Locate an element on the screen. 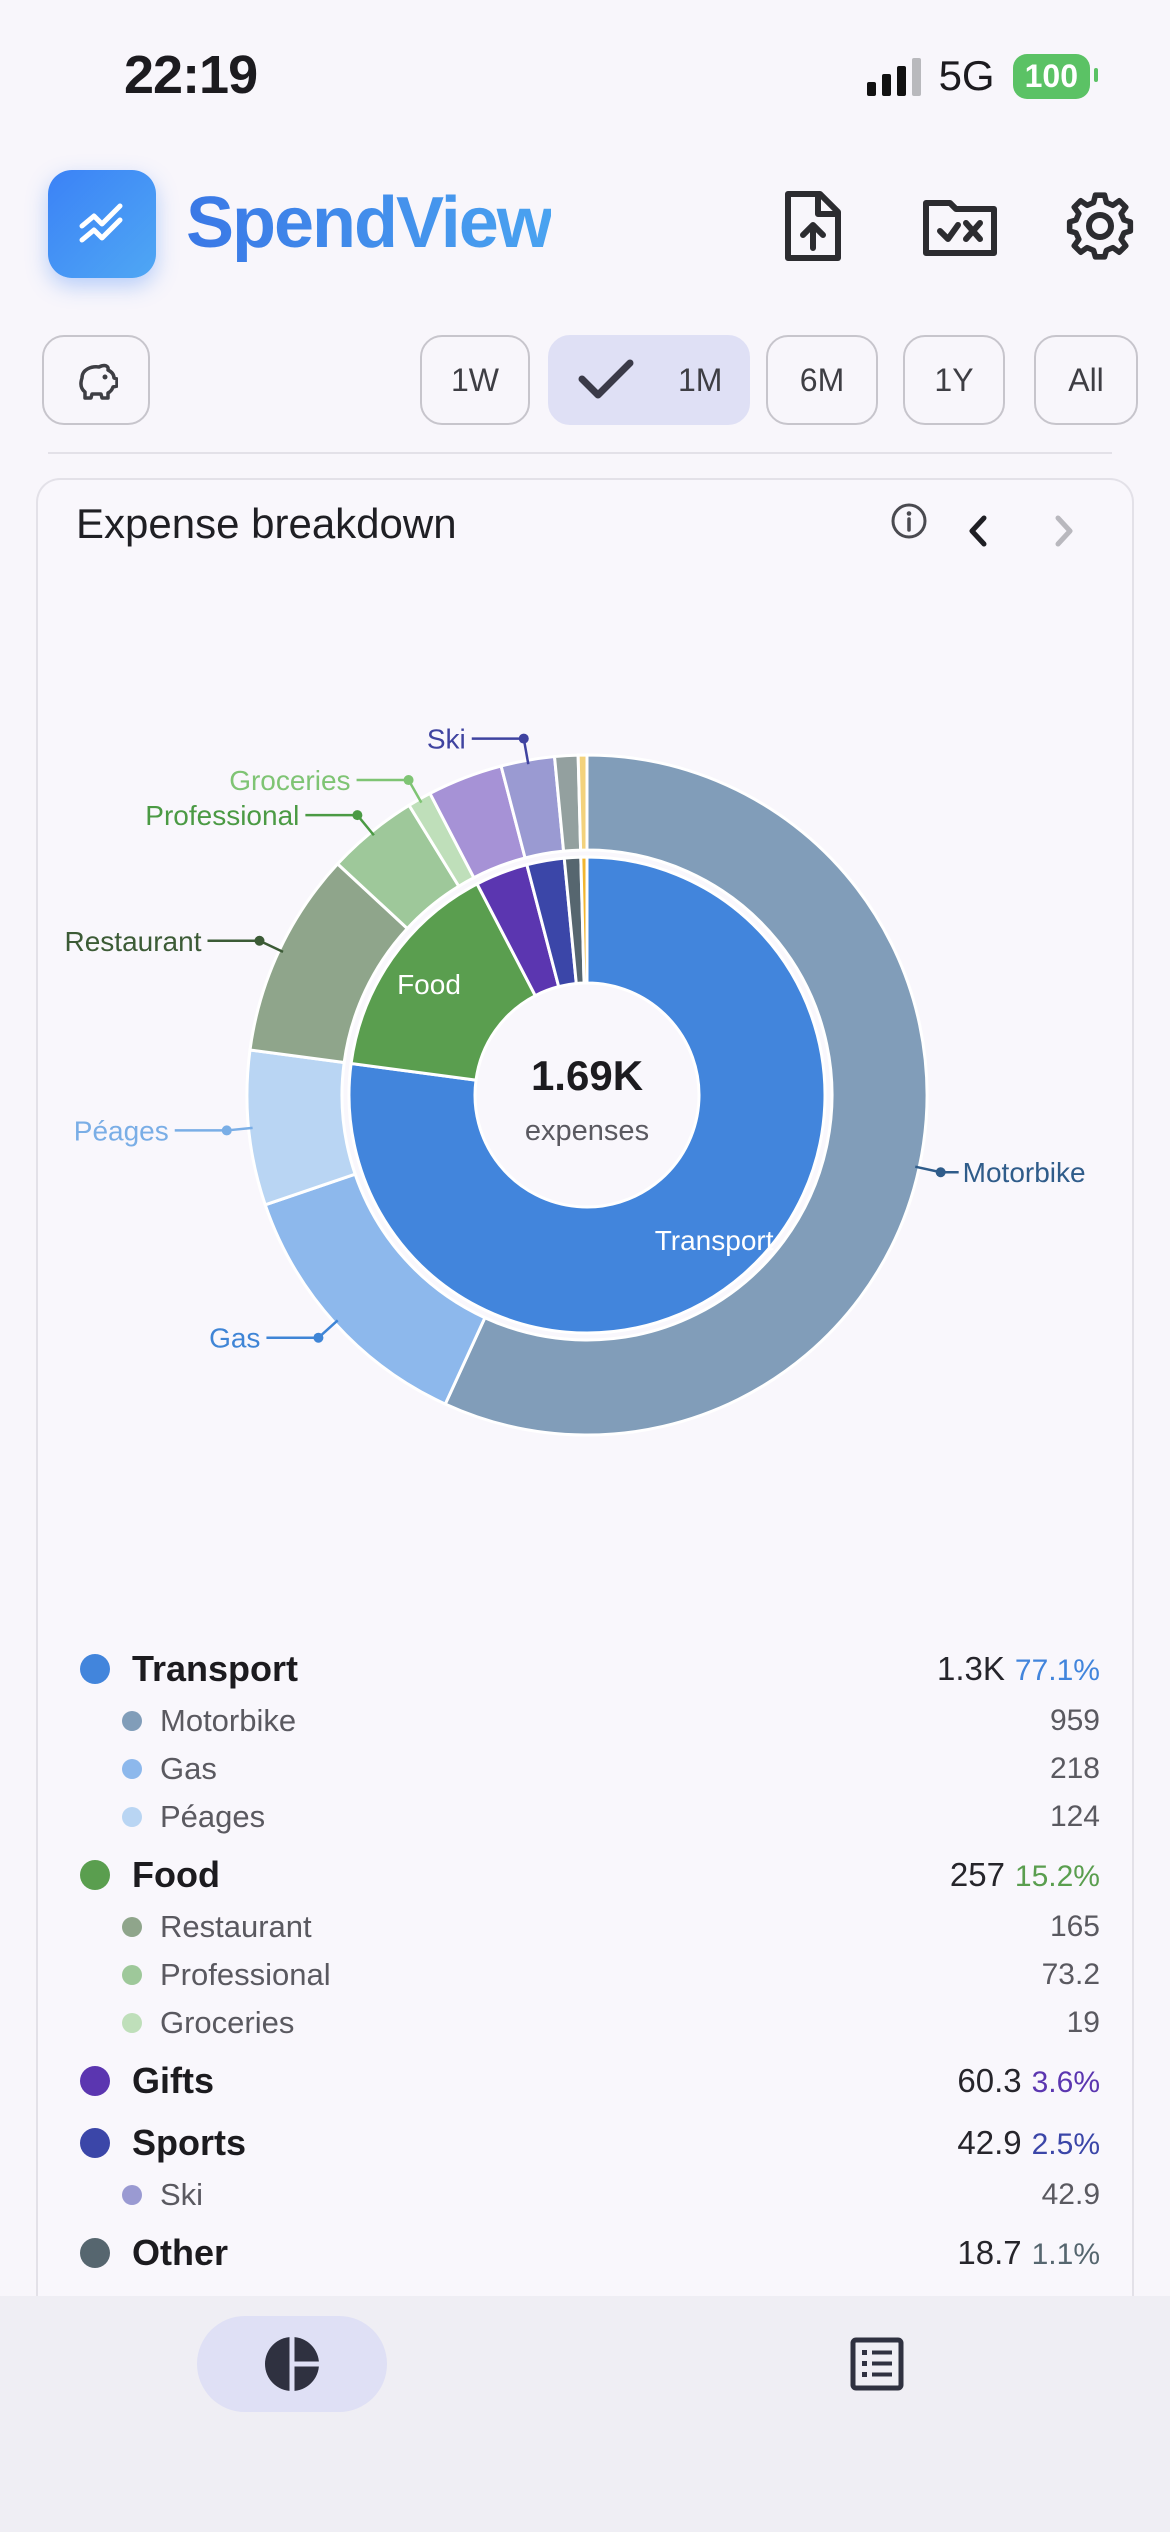  piggy-bank-icon is located at coordinates (98, 381).